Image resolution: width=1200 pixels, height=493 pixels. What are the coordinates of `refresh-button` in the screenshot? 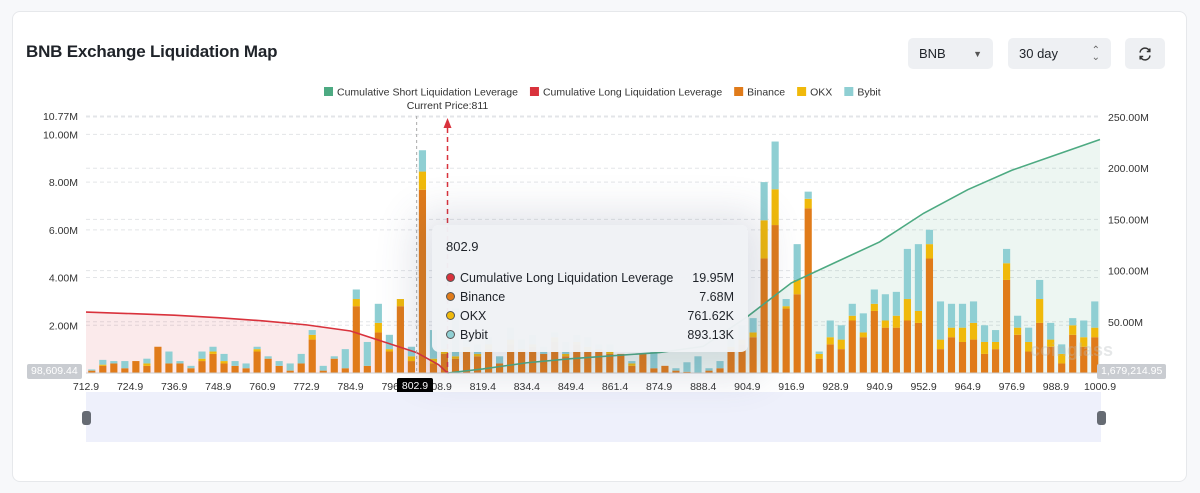 It's located at (1145, 53).